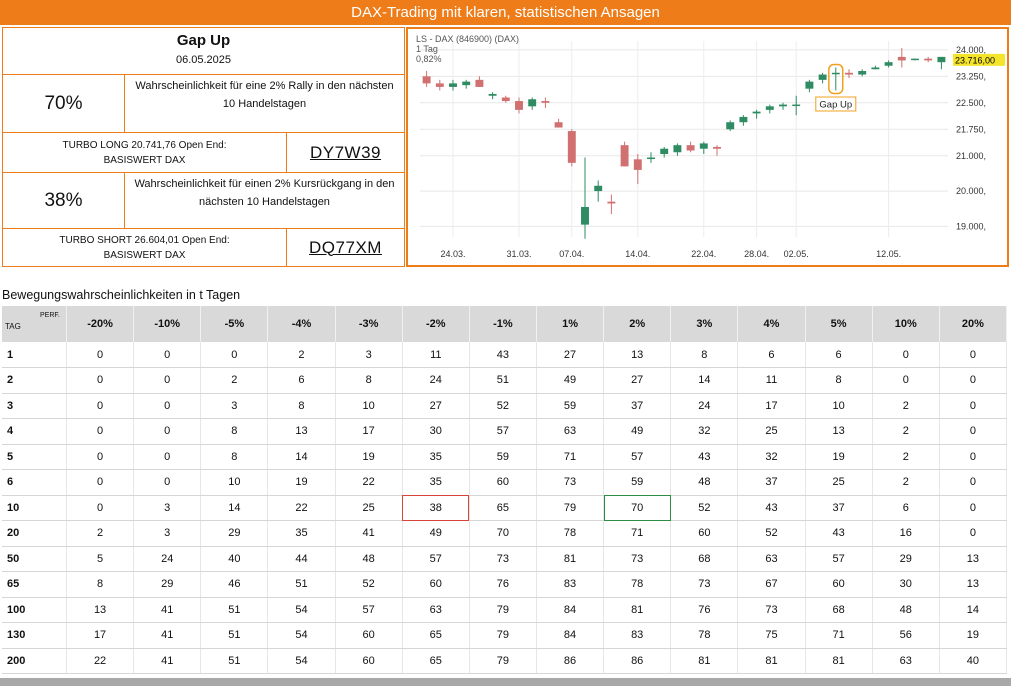  What do you see at coordinates (64, 103) in the screenshot?
I see `rally-probability: 70%` at bounding box center [64, 103].